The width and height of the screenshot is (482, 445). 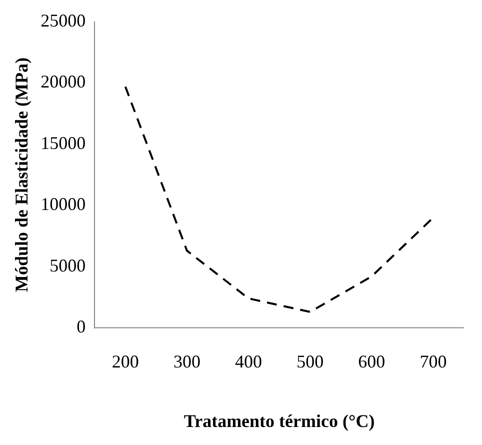 What do you see at coordinates (186, 361) in the screenshot?
I see `x-tick-label: 300` at bounding box center [186, 361].